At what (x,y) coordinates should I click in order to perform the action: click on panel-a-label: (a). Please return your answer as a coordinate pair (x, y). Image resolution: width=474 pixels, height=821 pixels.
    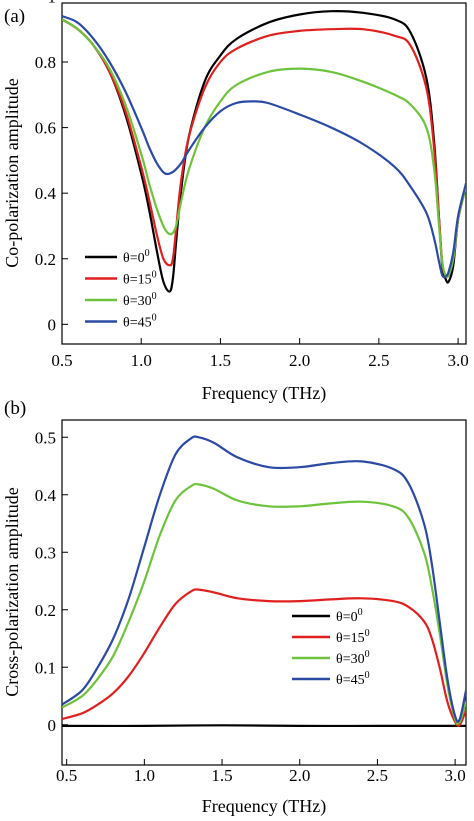
    Looking at the image, I should click on (14, 16).